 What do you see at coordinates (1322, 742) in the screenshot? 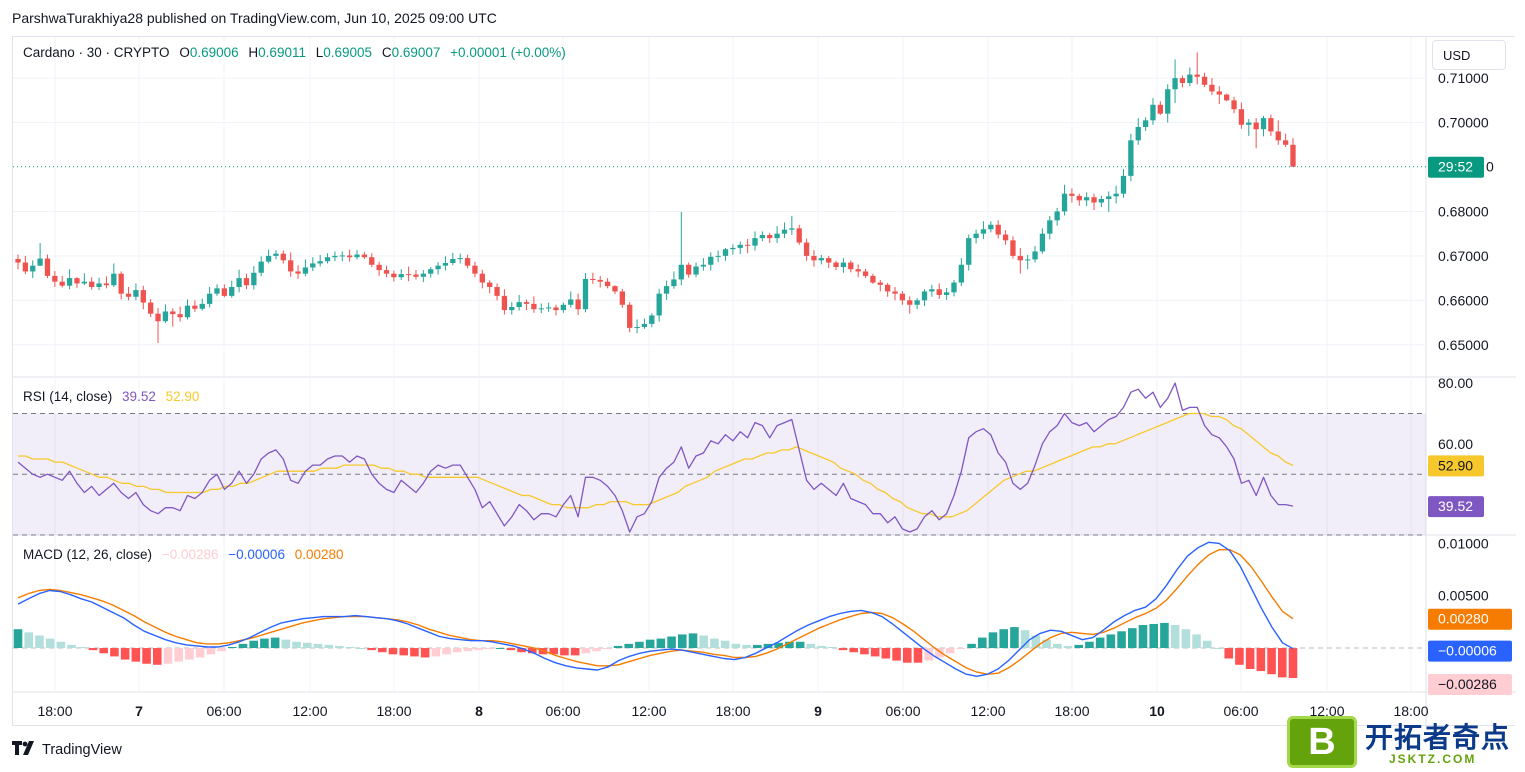
I see `watermark-badge: B` at bounding box center [1322, 742].